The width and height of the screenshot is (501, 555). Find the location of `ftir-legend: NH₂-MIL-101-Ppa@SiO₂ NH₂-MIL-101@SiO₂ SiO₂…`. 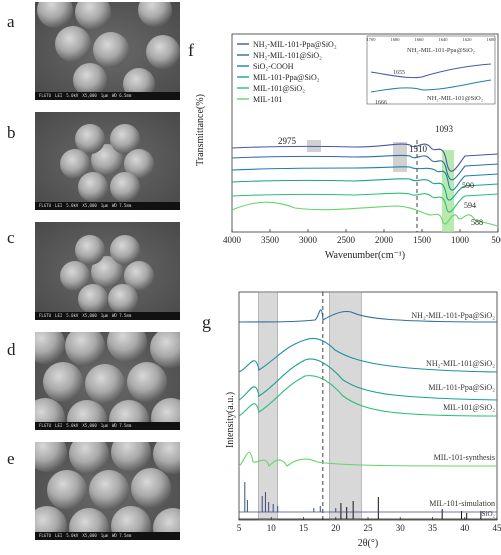

ftir-legend: NH₂-MIL-101-Ppa@SiO₂ NH₂-MIL-101@SiO₂ SiO₂… is located at coordinates (287, 72).